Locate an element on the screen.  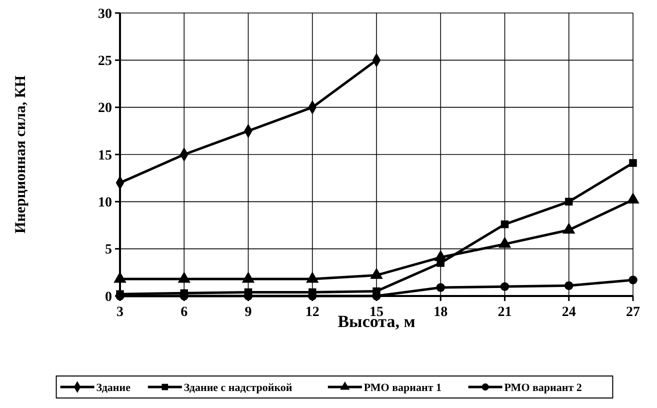
y-tick-label: 10 is located at coordinates (105, 203).